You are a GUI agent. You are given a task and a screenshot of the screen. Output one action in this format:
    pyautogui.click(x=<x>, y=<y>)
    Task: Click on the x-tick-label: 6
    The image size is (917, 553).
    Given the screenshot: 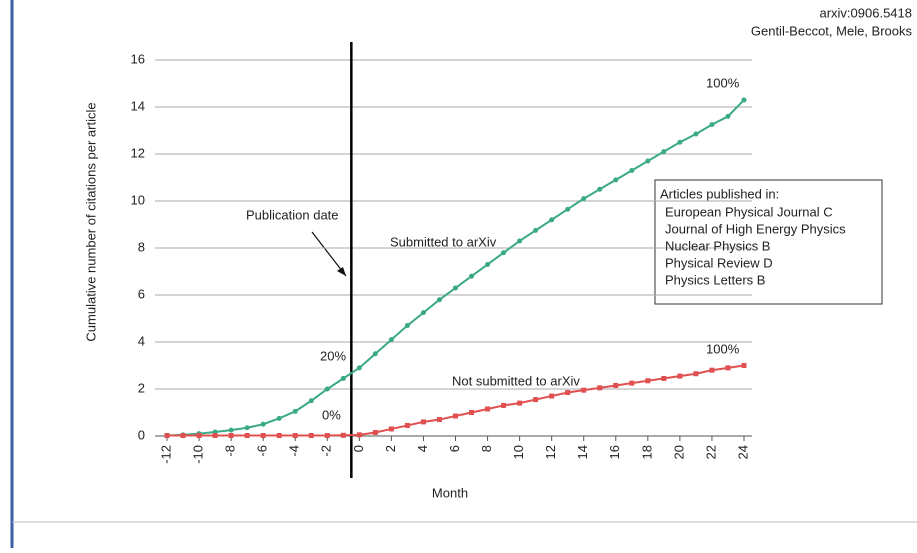 What is the action you would take?
    pyautogui.click(x=454, y=448)
    